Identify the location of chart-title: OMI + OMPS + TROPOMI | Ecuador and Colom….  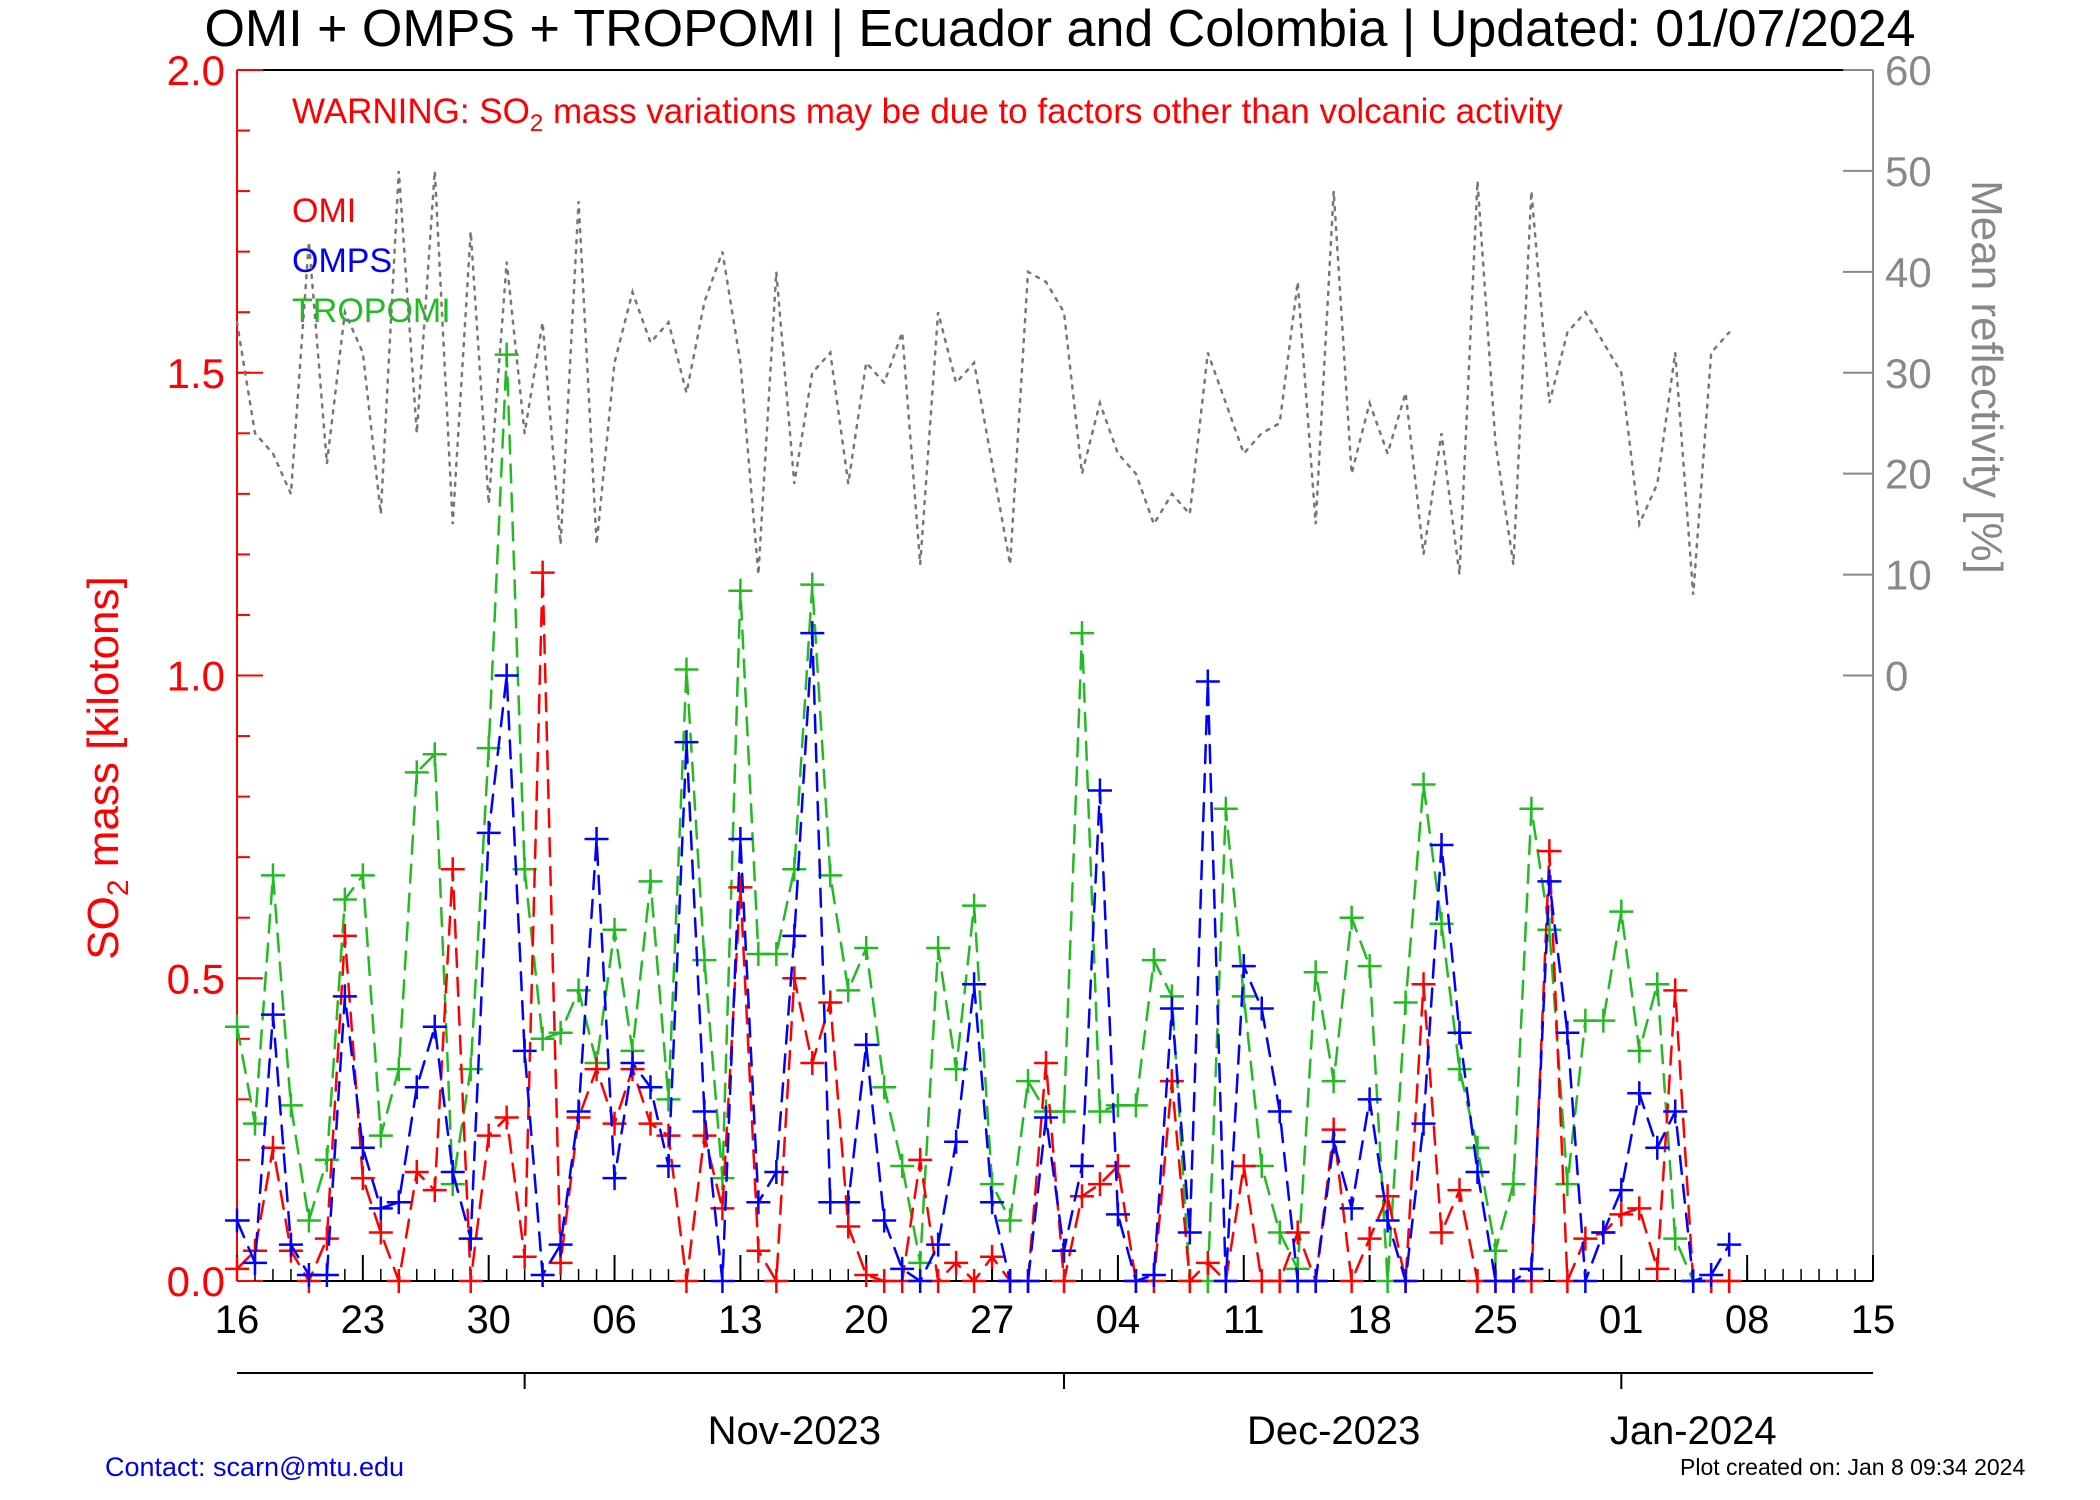
(1059, 29).